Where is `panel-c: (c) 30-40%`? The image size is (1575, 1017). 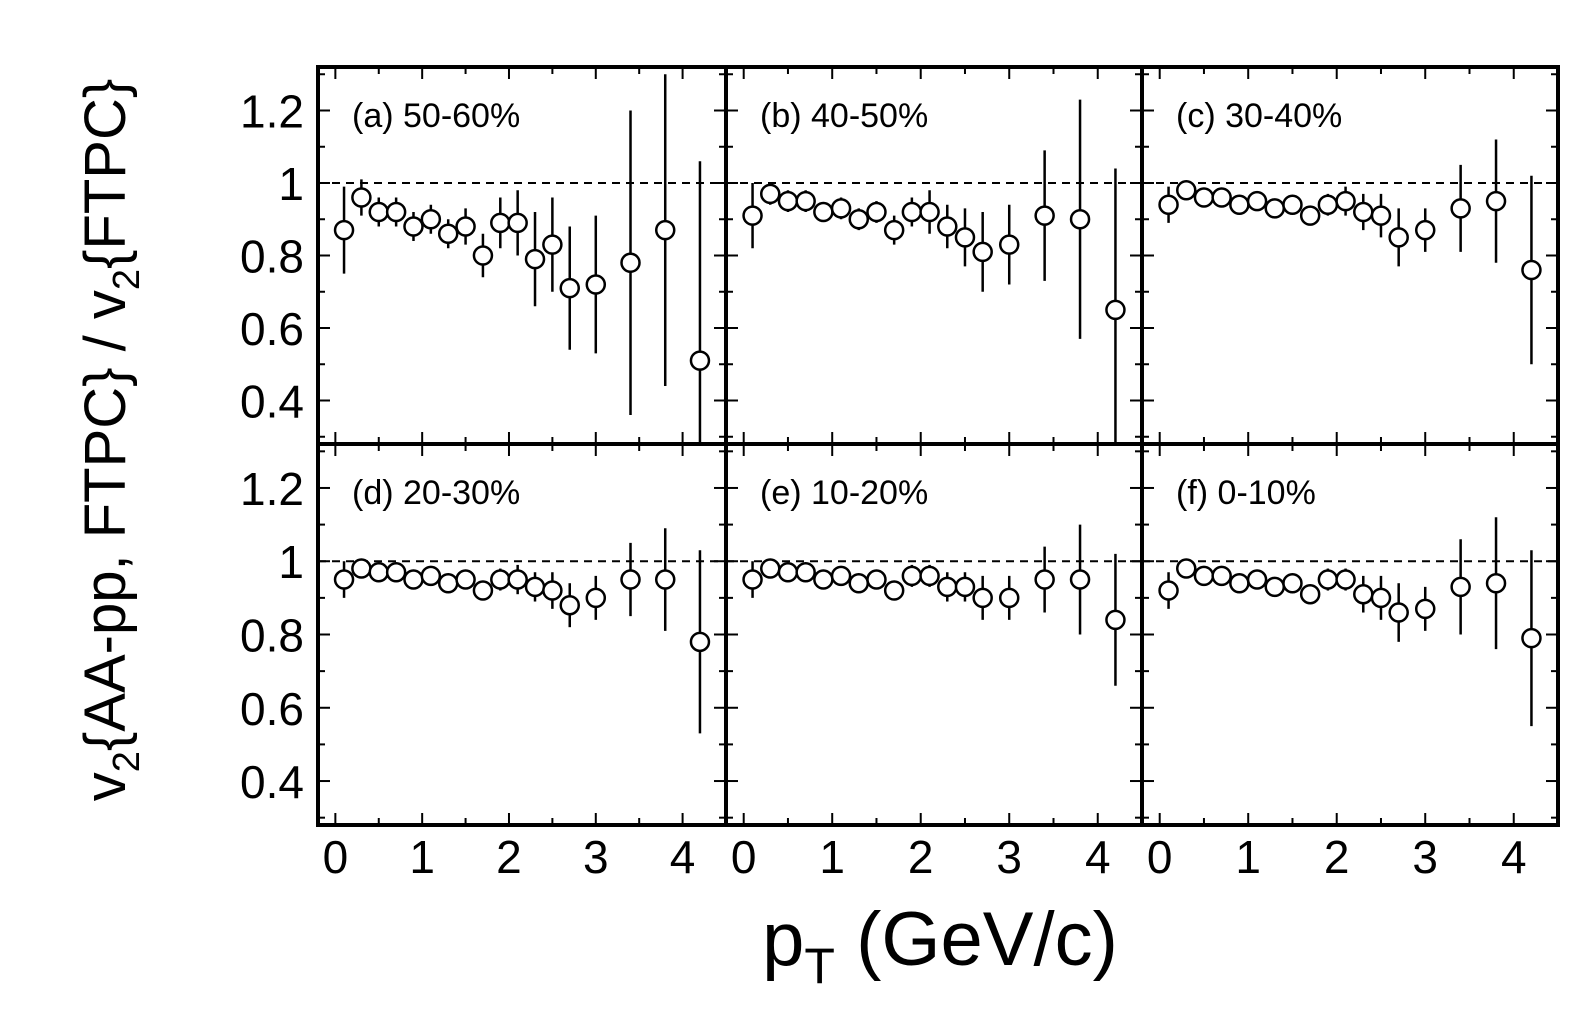 panel-c: (c) 30-40% is located at coordinates (1350, 255).